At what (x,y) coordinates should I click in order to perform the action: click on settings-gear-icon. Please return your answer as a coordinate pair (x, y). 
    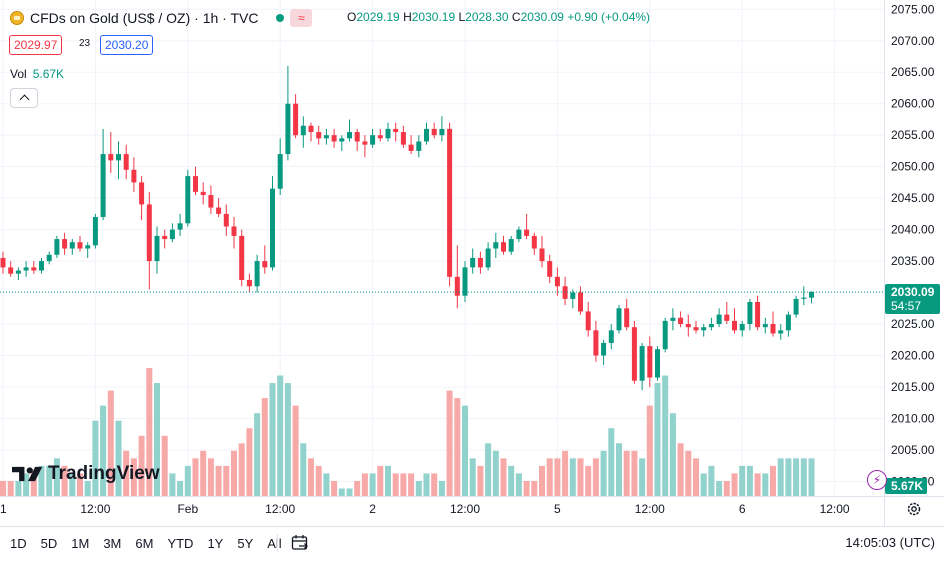
    Looking at the image, I should click on (914, 509).